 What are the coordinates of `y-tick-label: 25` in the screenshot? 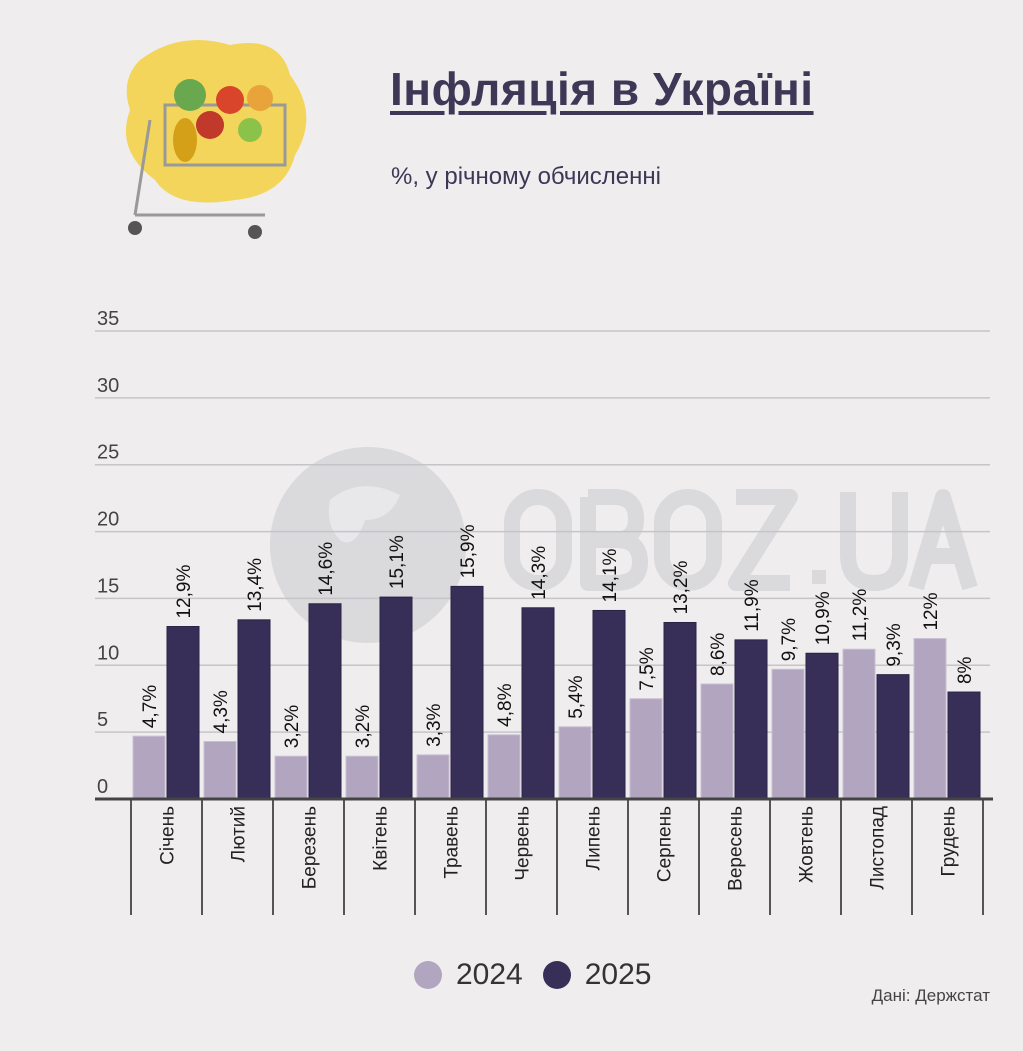 It's located at (108, 453).